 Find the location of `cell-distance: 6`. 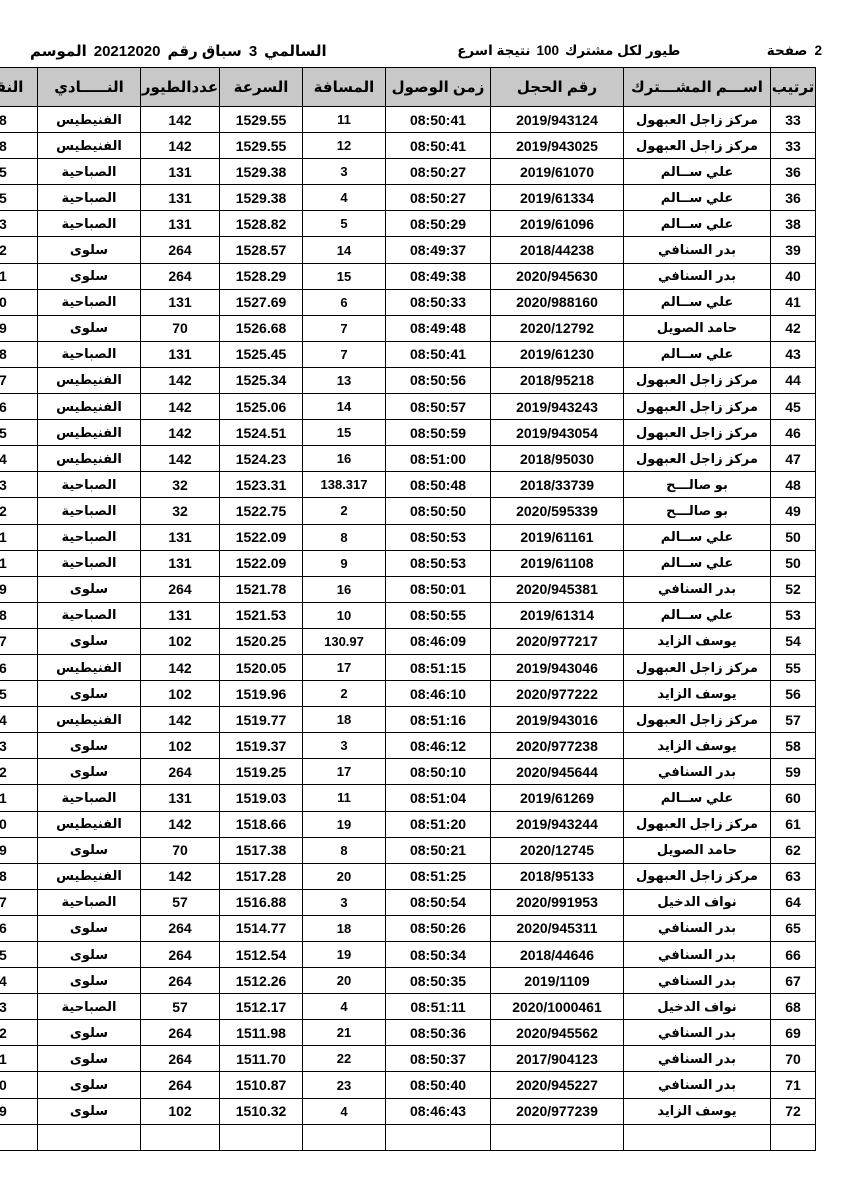

cell-distance: 6 is located at coordinates (344, 302).